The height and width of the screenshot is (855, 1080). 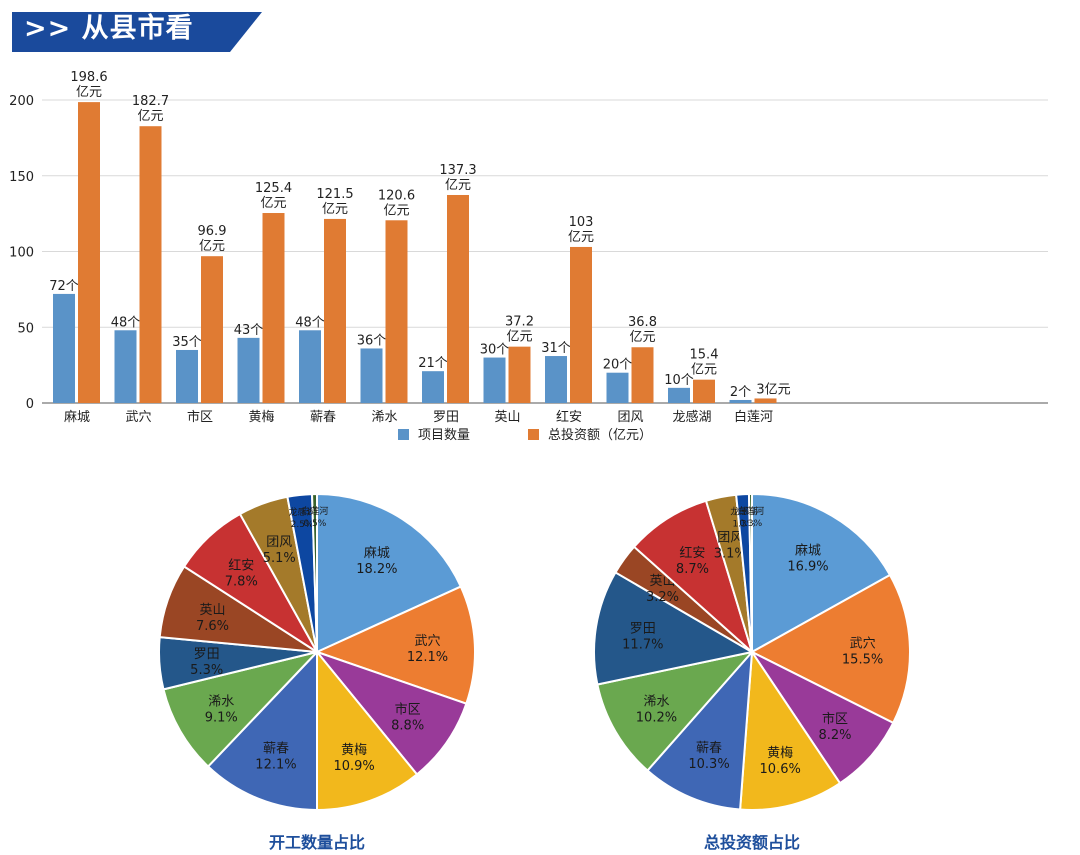 What do you see at coordinates (334, 194) in the screenshot?
I see `data-label-investment: 121.5` at bounding box center [334, 194].